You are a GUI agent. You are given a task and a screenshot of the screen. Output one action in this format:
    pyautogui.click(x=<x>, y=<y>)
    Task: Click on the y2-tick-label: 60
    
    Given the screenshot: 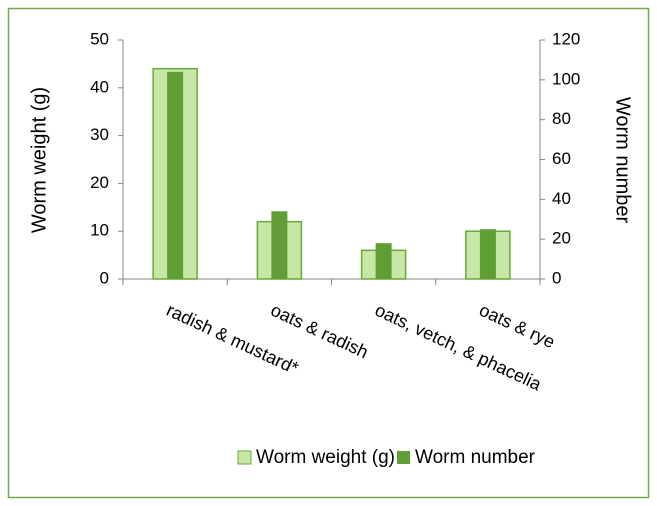 What is the action you would take?
    pyautogui.click(x=561, y=158)
    